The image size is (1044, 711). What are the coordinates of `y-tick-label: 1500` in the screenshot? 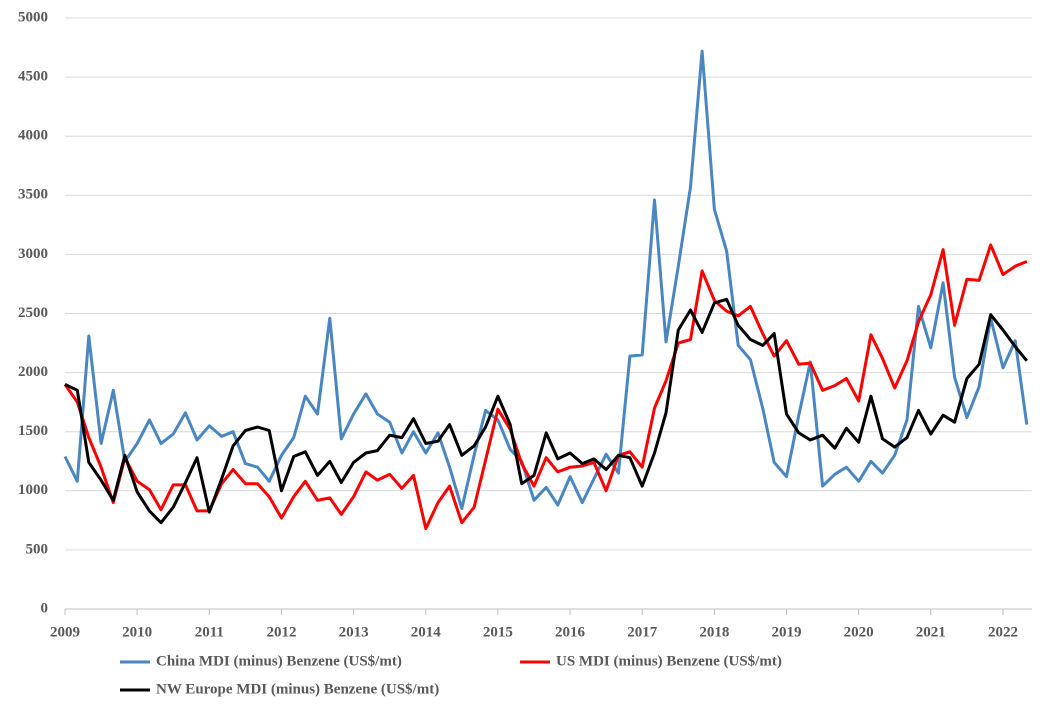 It's located at (33, 431).